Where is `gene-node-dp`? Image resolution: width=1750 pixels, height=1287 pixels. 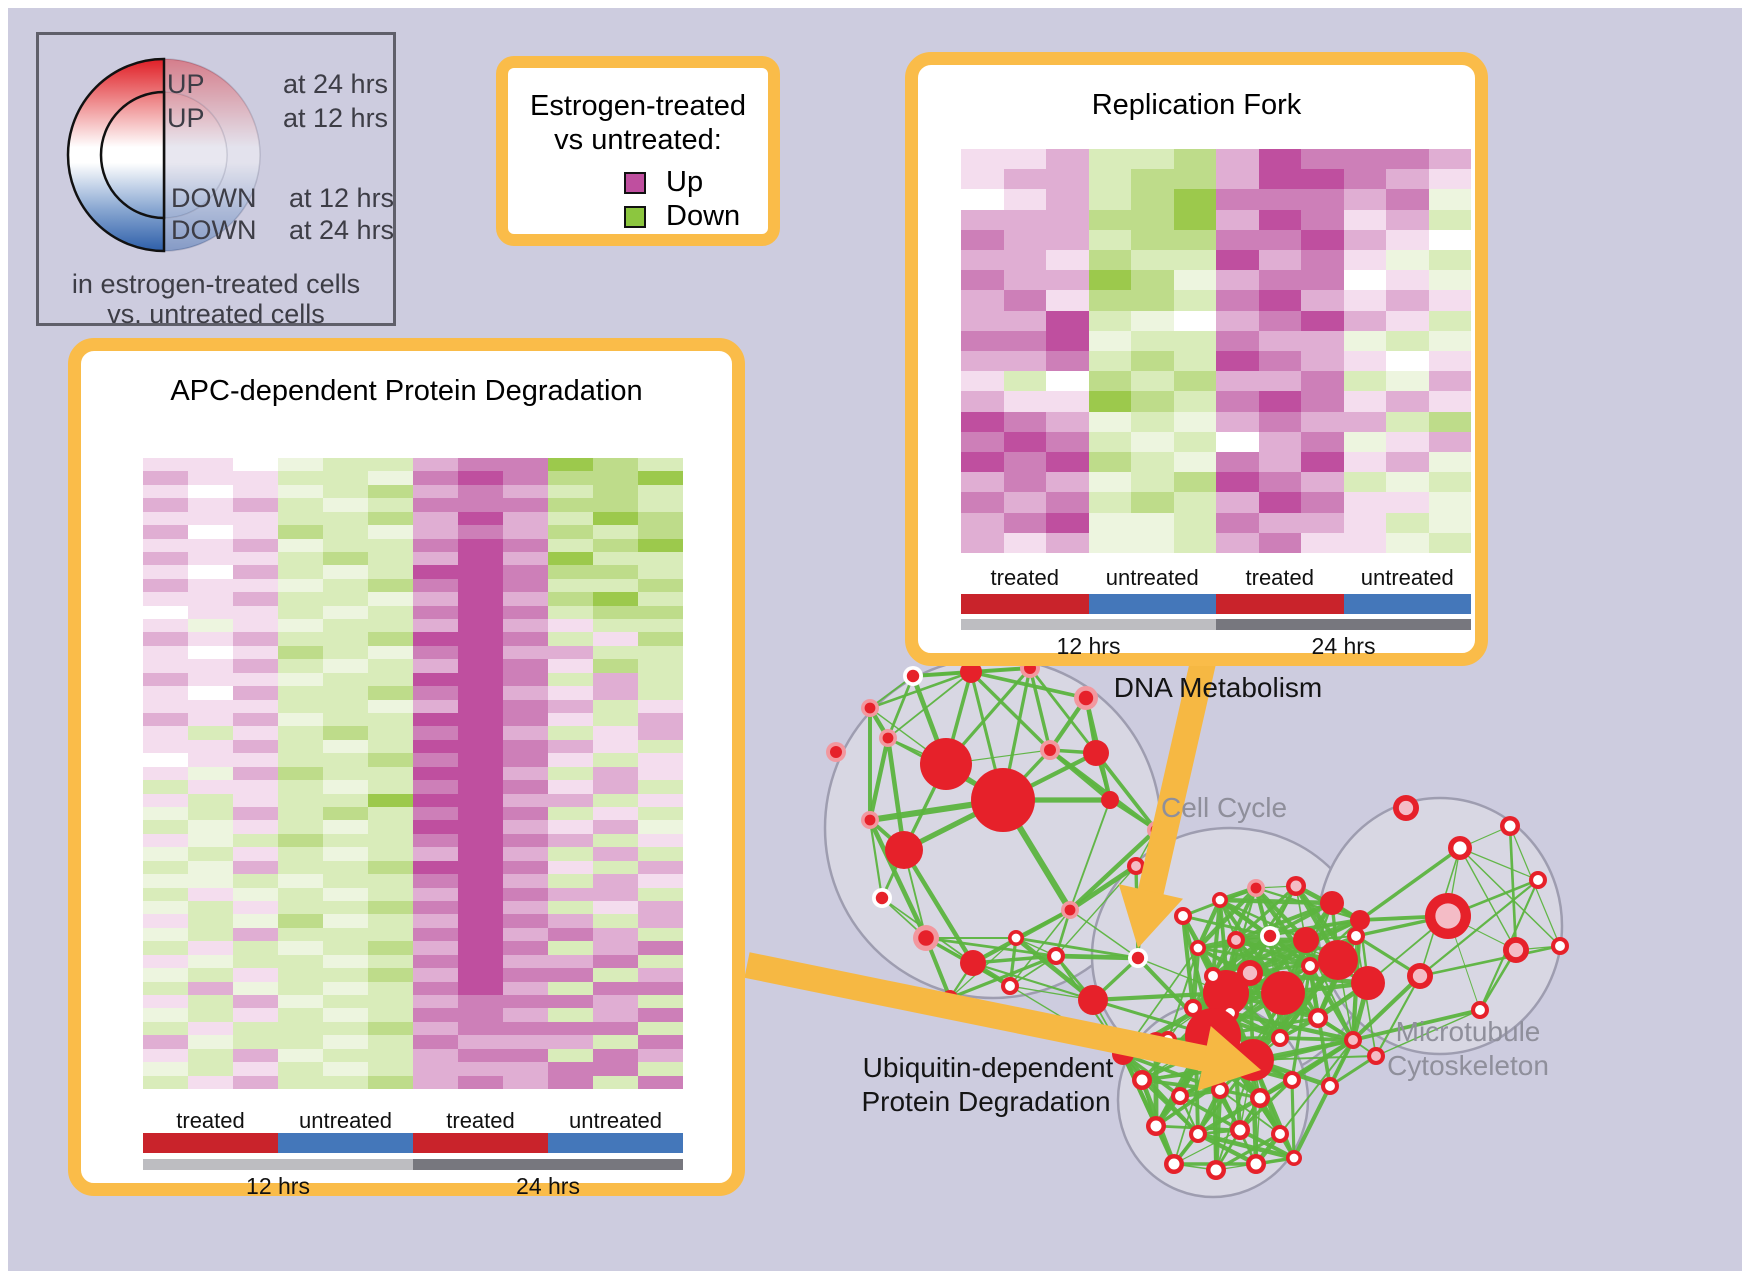 gene-node-dp is located at coordinates (1448, 916).